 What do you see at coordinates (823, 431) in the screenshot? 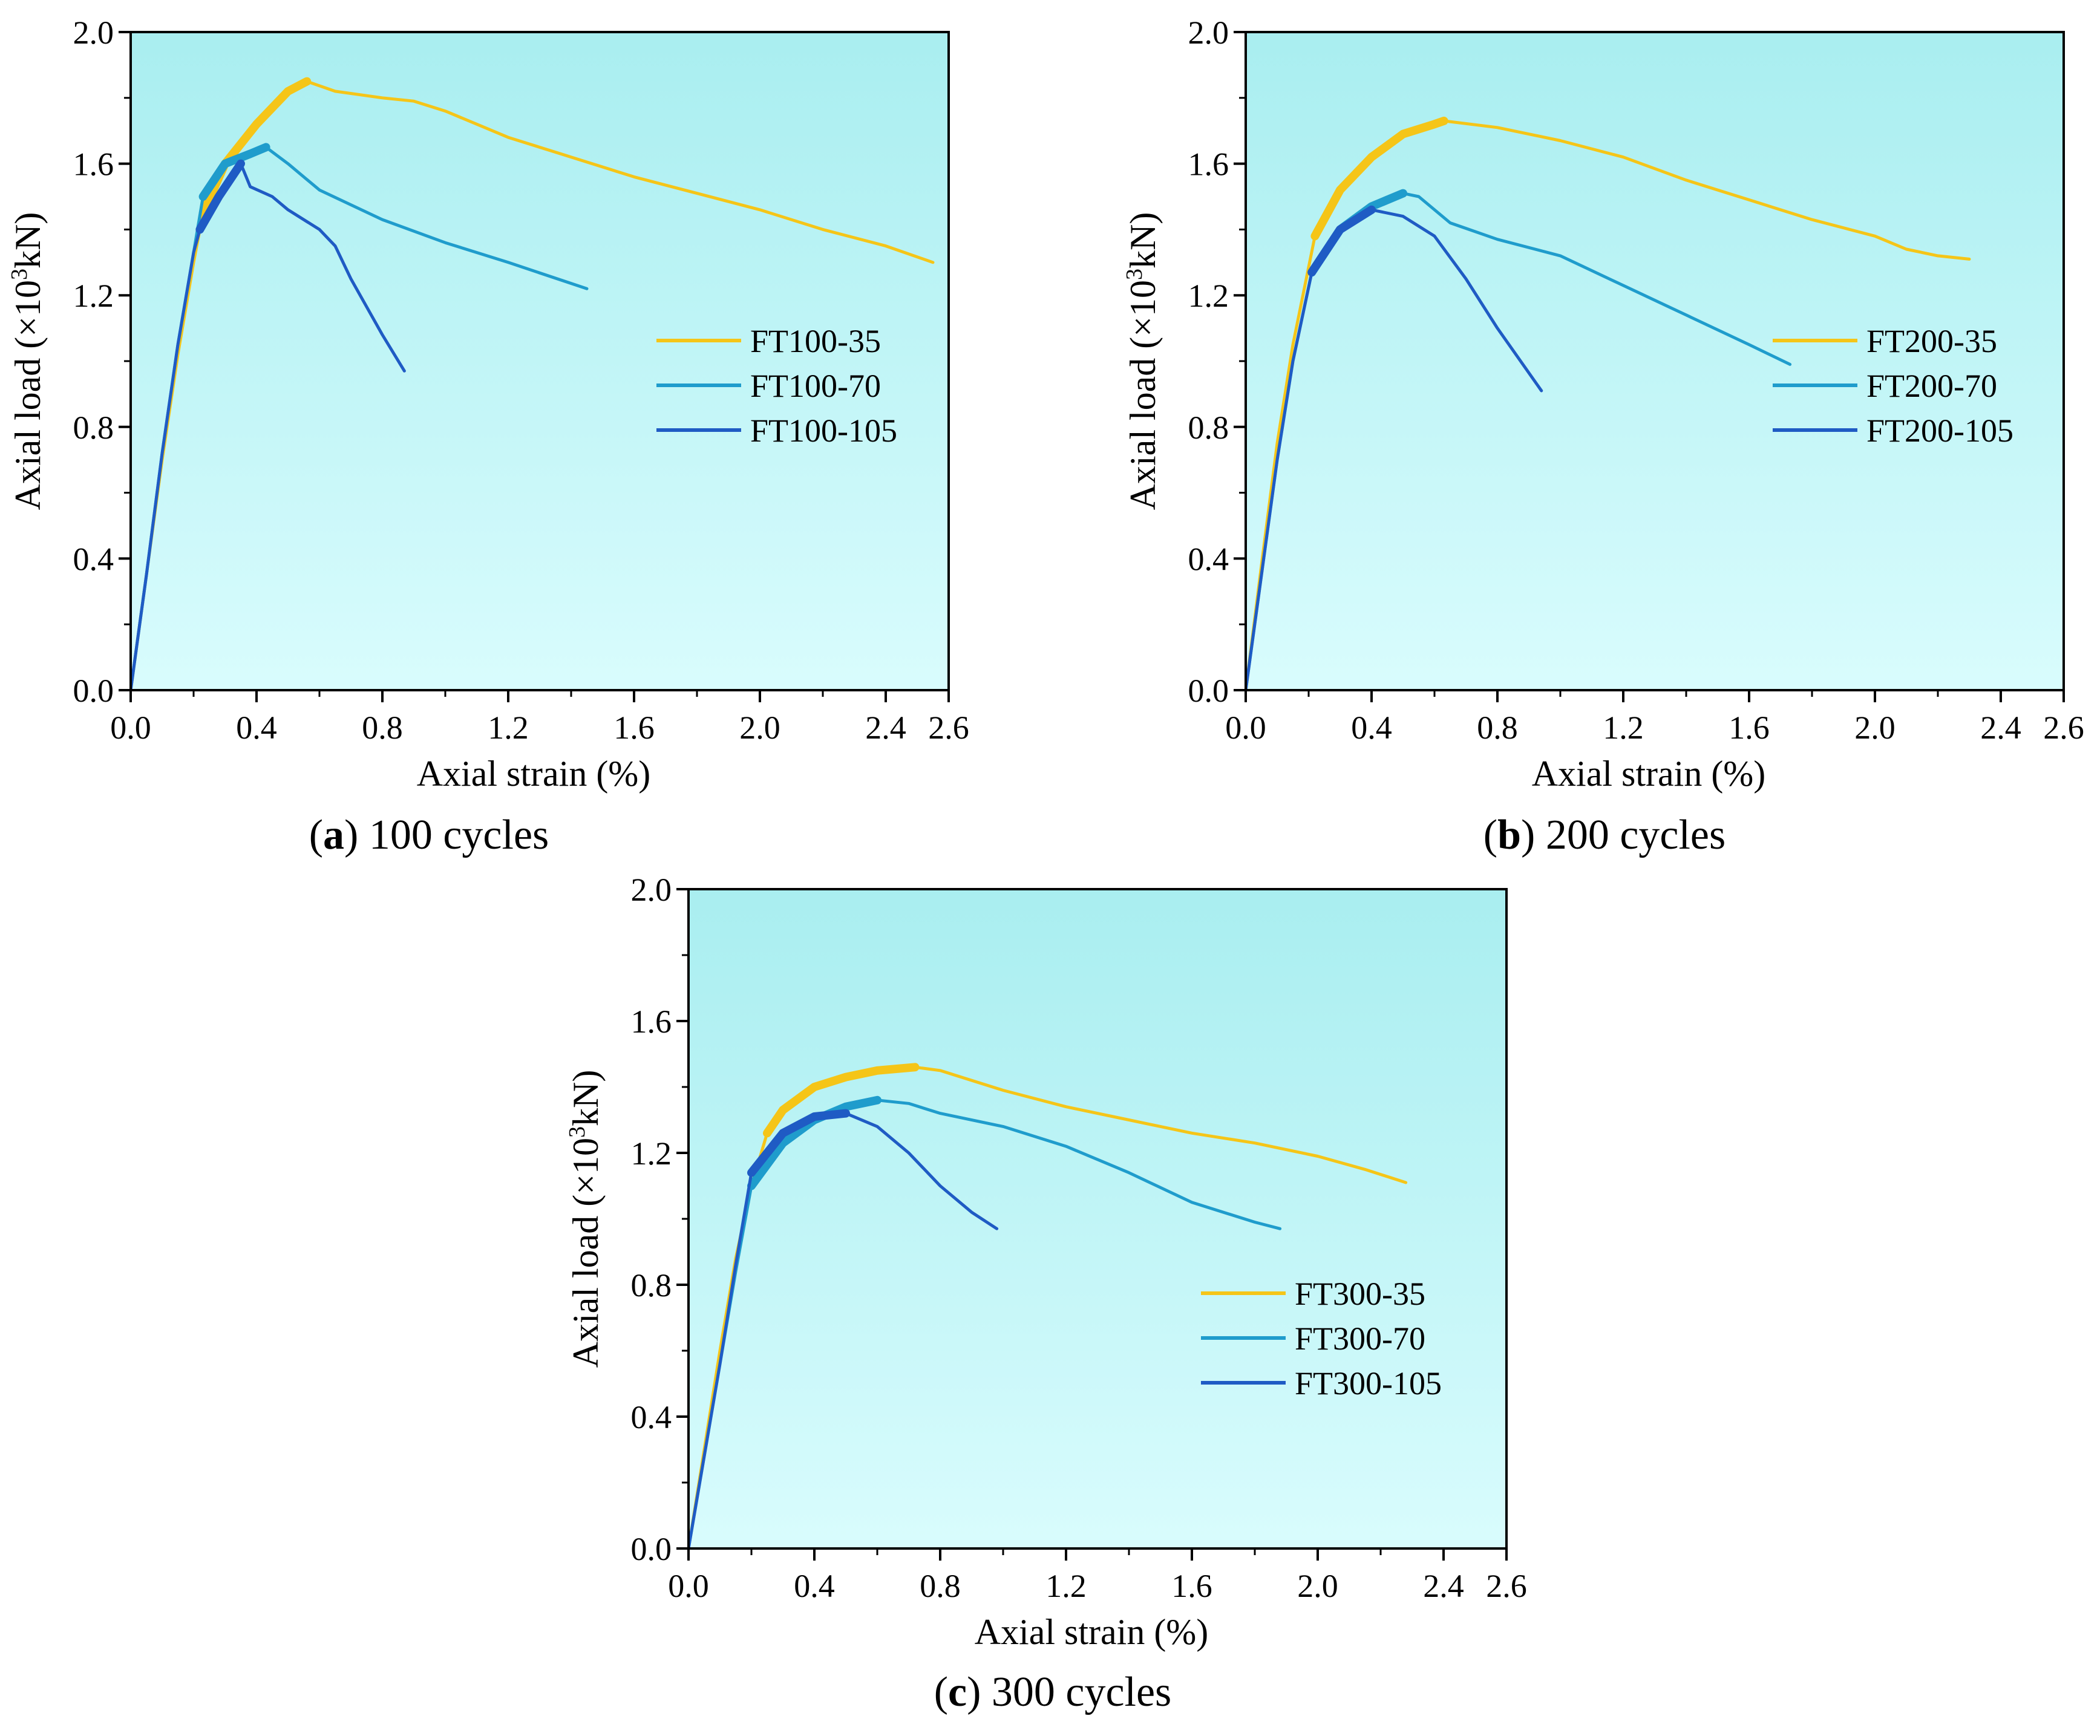
I see `legend-label: FT100-105` at bounding box center [823, 431].